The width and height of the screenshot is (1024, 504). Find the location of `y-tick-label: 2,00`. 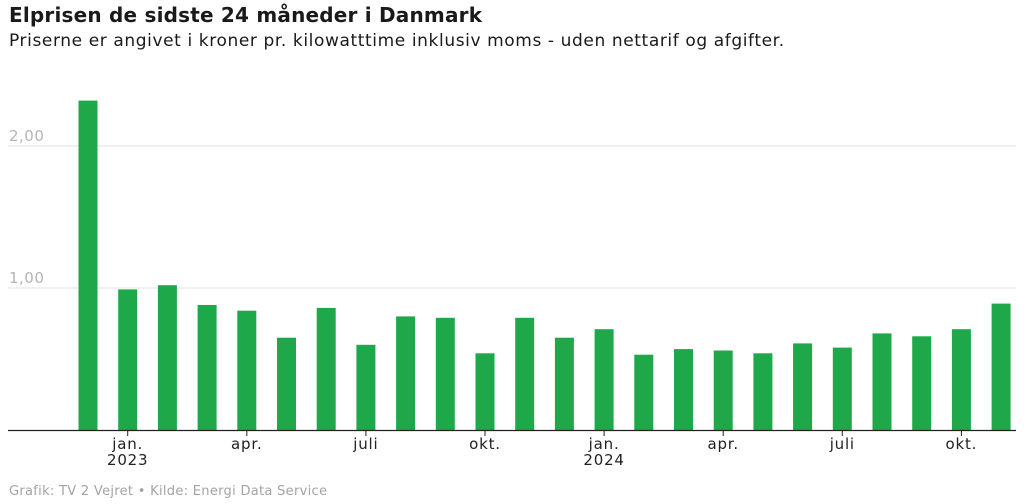

y-tick-label: 2,00 is located at coordinates (26, 136).